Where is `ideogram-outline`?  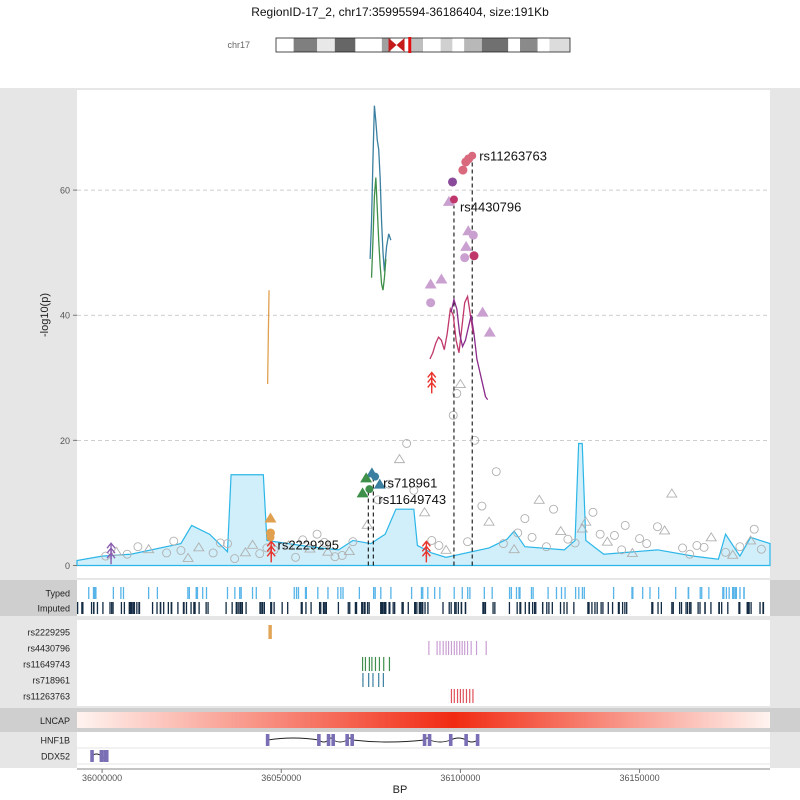
ideogram-outline is located at coordinates (423, 45).